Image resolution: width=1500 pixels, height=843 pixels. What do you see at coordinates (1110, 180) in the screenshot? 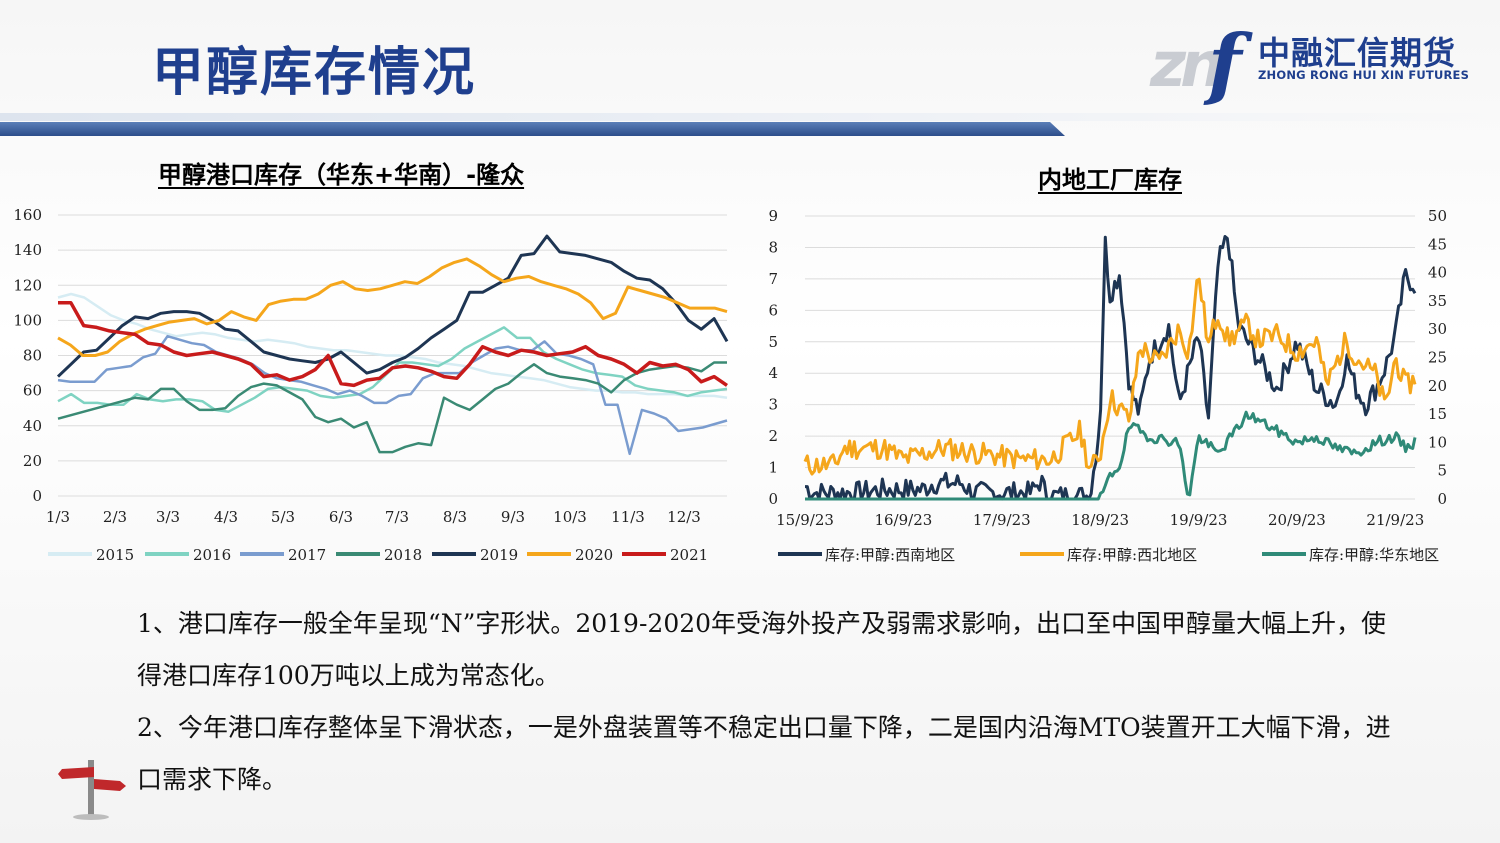
I see `chart2-title: 内地工厂库存` at bounding box center [1110, 180].